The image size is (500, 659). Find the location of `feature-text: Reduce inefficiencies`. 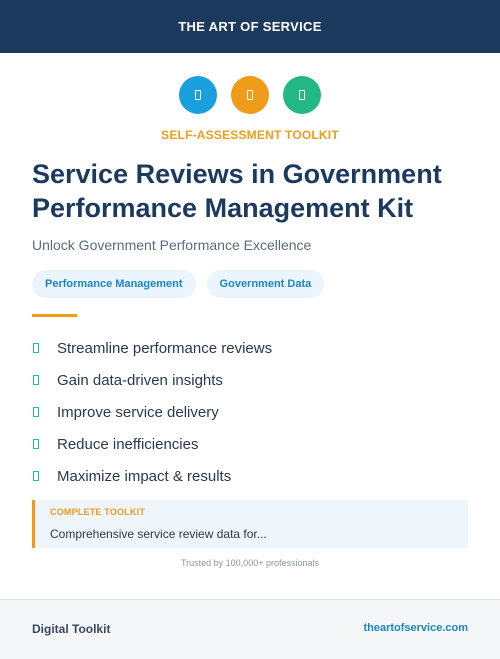

feature-text: Reduce inefficiencies is located at coordinates (128, 444).